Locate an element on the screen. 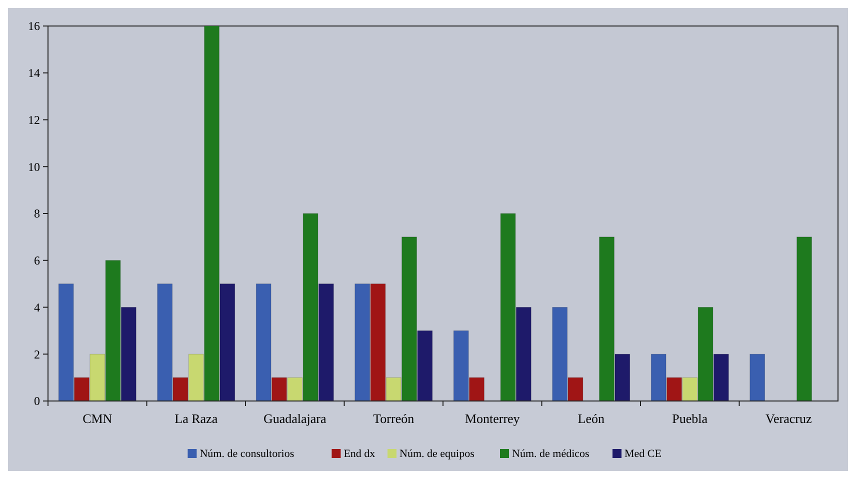 The image size is (856, 479). x-tick-label: CMN is located at coordinates (97, 418).